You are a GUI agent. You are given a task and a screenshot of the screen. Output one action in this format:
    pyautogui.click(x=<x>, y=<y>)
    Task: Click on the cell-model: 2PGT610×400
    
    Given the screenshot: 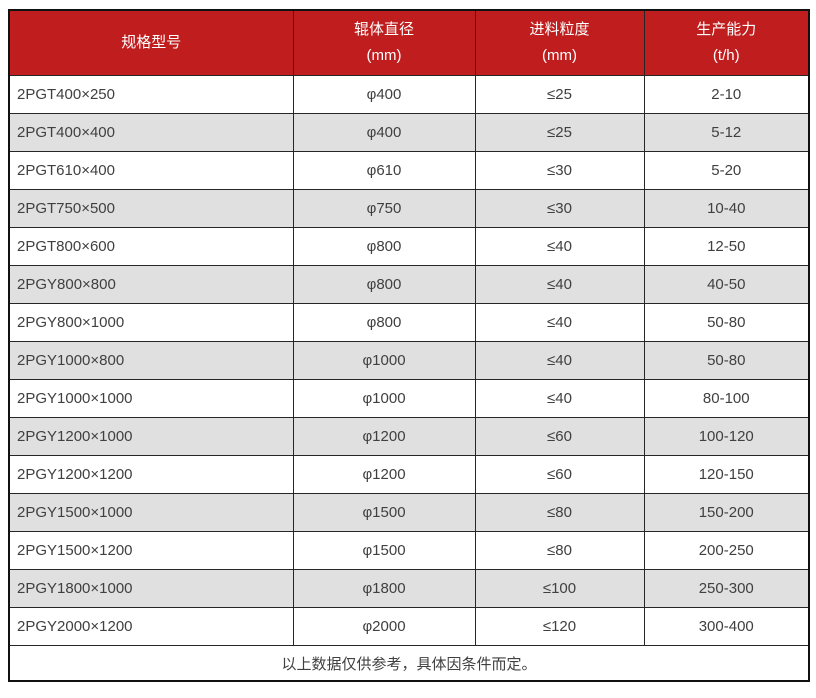 What is the action you would take?
    pyautogui.click(x=151, y=170)
    